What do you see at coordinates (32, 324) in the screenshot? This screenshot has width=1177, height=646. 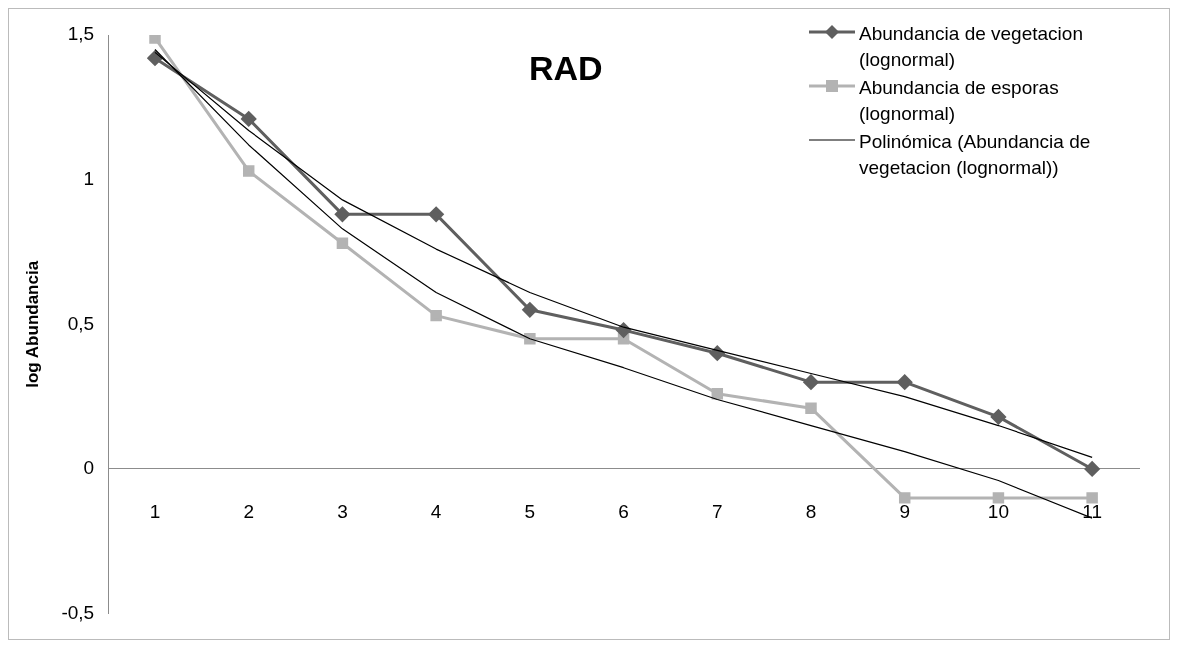 I see `y-axis-title: log Abundancia` at bounding box center [32, 324].